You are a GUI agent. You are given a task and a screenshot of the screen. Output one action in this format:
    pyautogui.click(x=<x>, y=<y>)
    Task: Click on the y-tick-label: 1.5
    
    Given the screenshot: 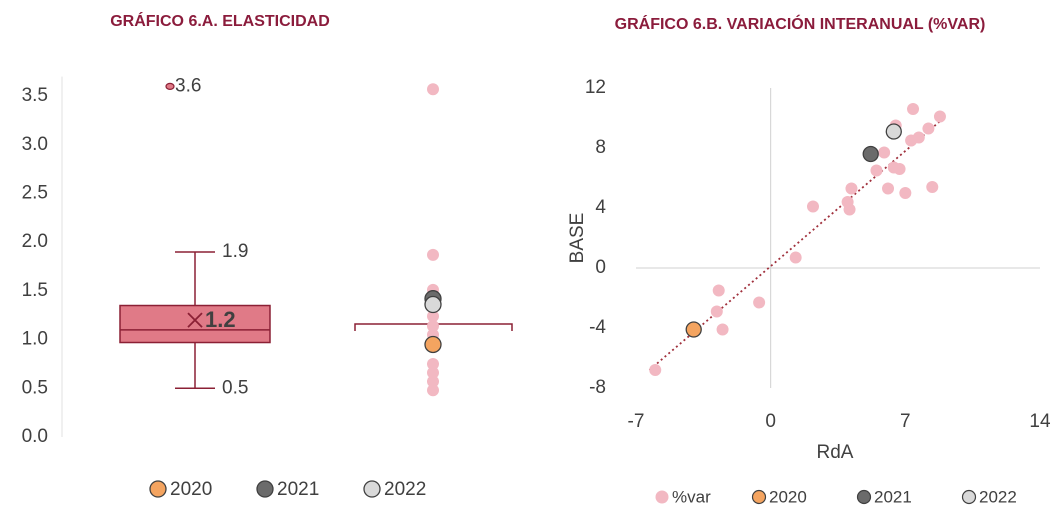 What is the action you would take?
    pyautogui.click(x=35, y=290)
    